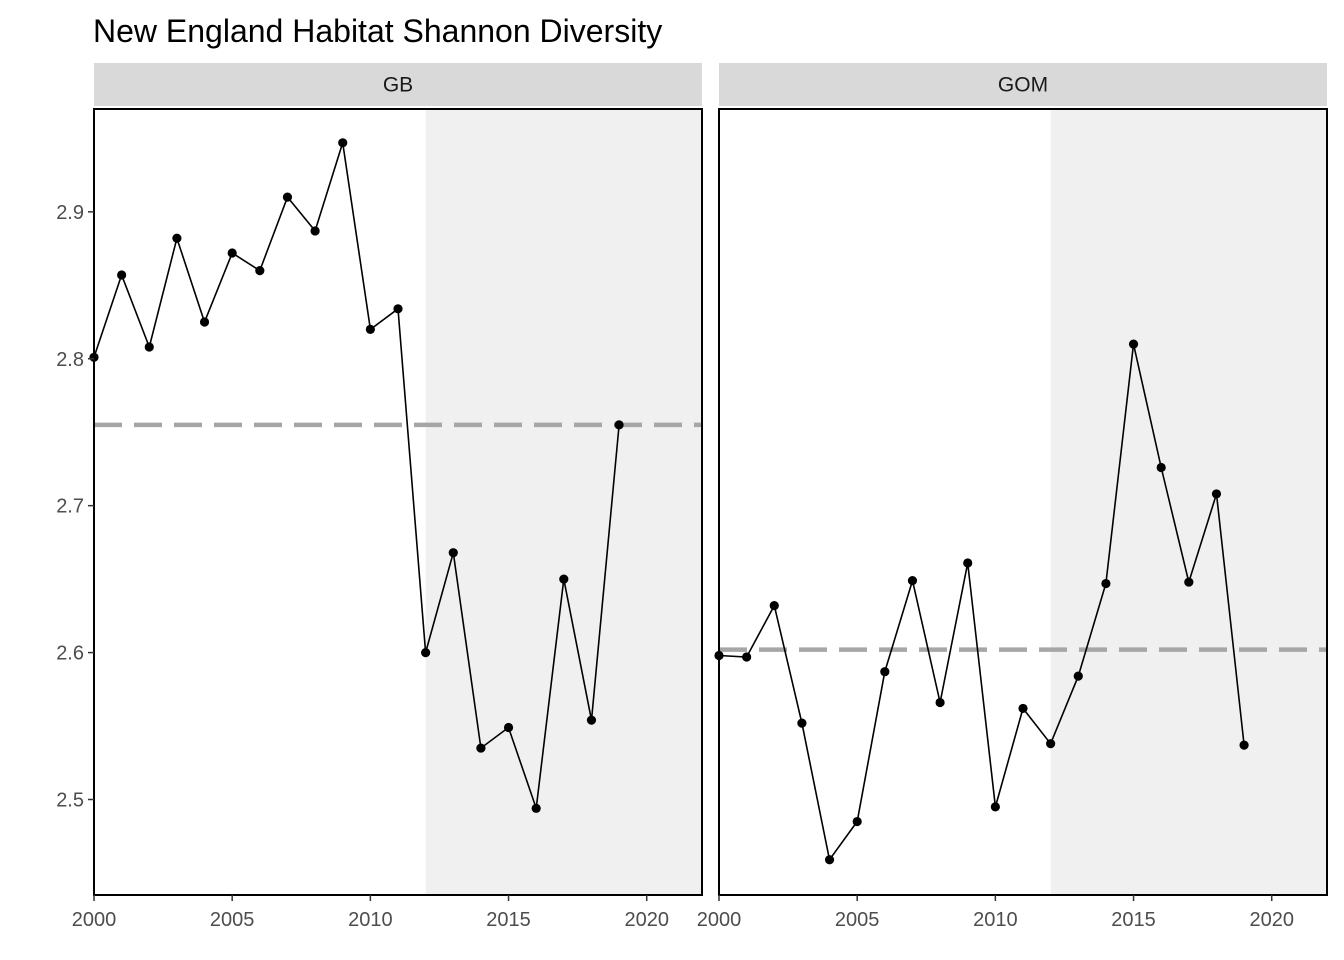 The width and height of the screenshot is (1344, 960). What do you see at coordinates (70, 360) in the screenshot?
I see `y-tick-label: 2.8` at bounding box center [70, 360].